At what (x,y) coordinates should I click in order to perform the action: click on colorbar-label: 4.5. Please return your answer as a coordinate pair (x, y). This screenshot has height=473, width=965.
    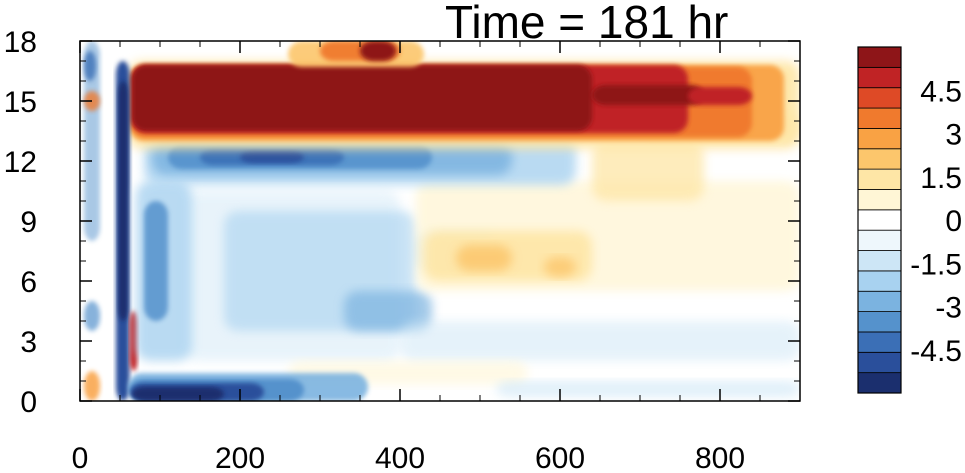
    Looking at the image, I should click on (941, 91).